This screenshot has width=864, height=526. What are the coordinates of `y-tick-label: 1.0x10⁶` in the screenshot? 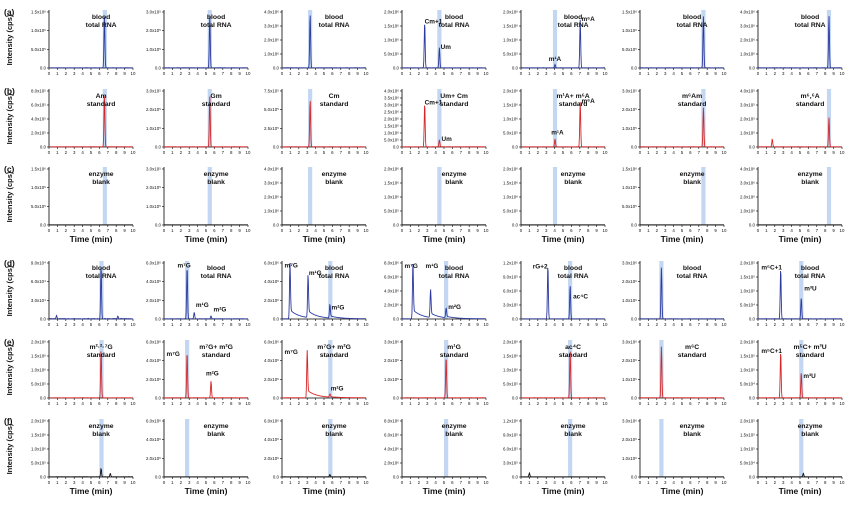 It's located at (629, 300).